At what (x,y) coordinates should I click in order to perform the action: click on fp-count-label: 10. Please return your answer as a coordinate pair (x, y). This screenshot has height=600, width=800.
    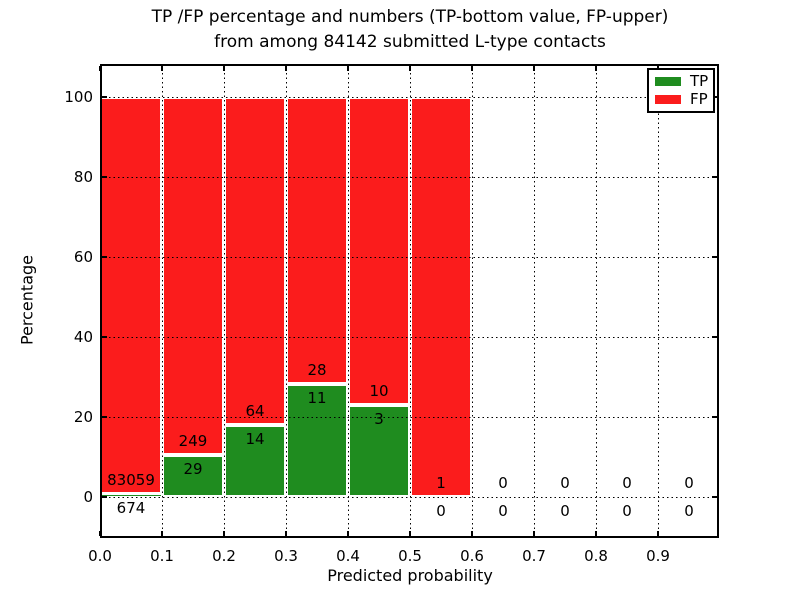
    Looking at the image, I should click on (379, 390).